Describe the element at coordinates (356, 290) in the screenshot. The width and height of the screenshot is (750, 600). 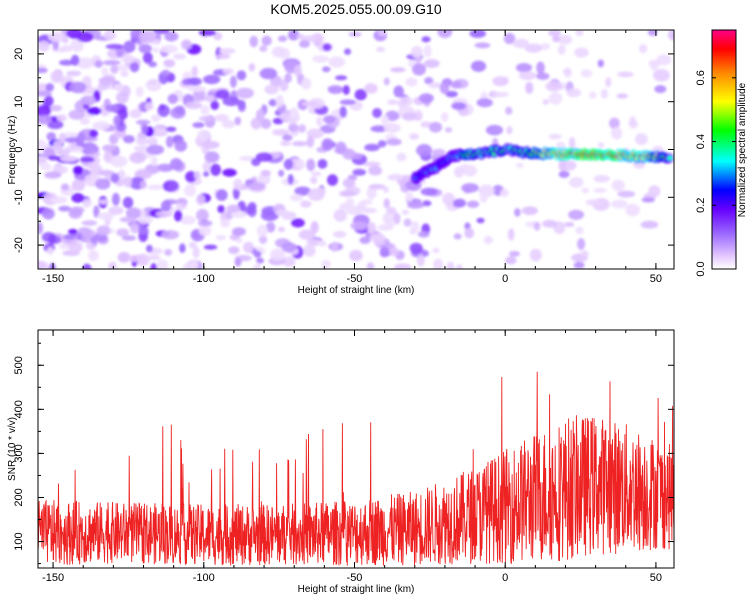
I see `spectrogram-x-label: Height of straight line (km)` at that location.